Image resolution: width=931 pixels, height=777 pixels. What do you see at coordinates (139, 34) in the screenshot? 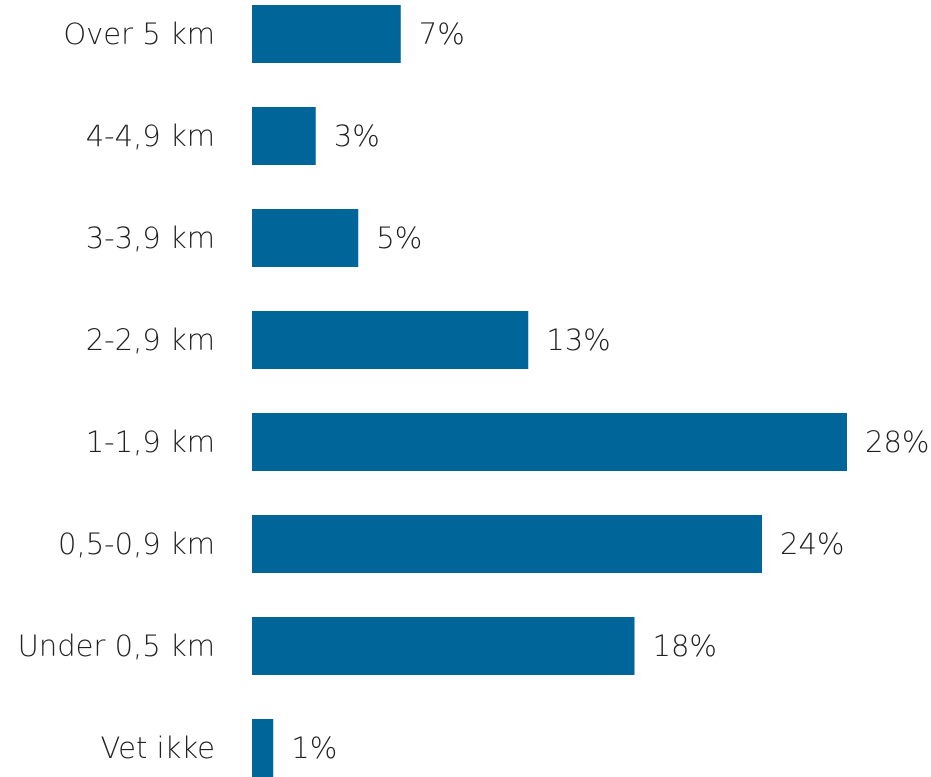
I see `category-label: Over 5 km` at bounding box center [139, 34].